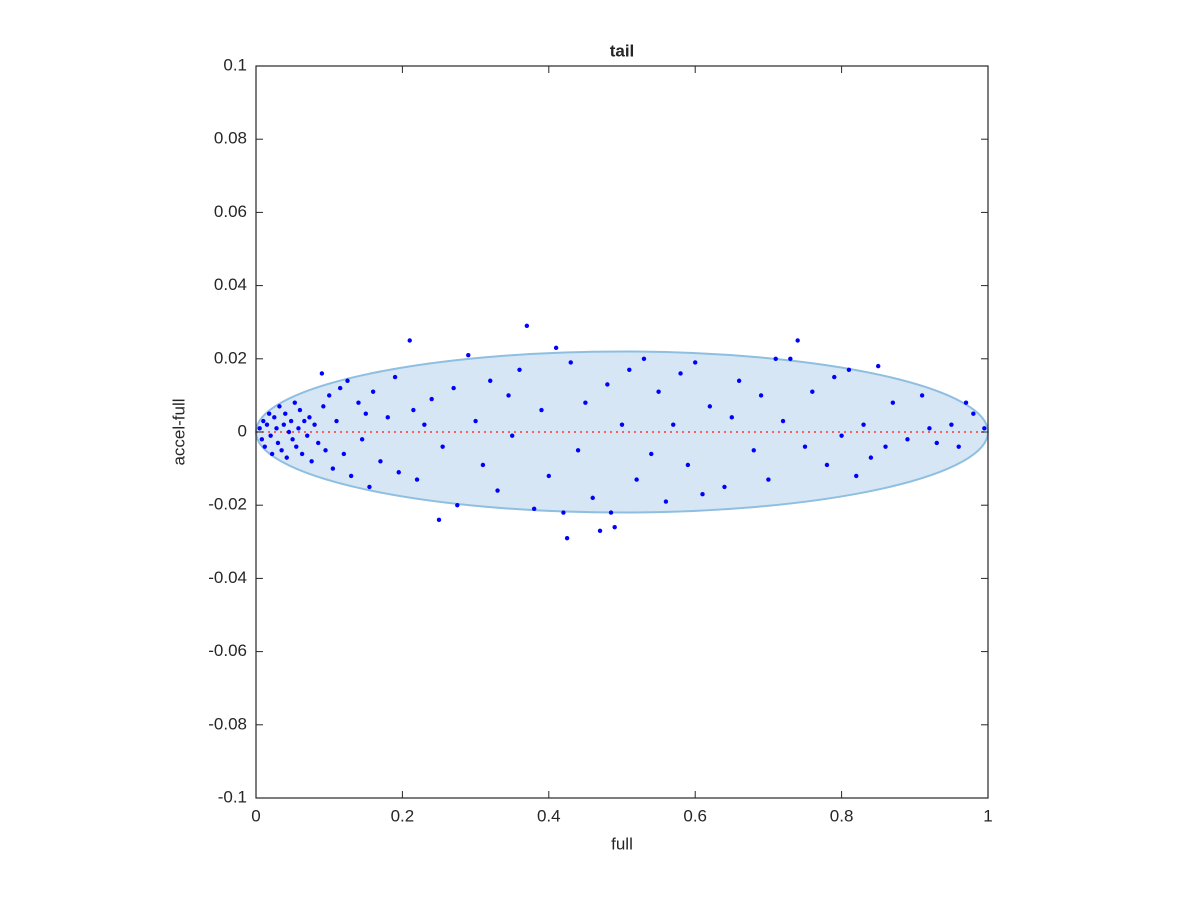 The width and height of the screenshot is (1200, 900). Describe the element at coordinates (227, 723) in the screenshot. I see `y-tick-label: -0.08` at that location.